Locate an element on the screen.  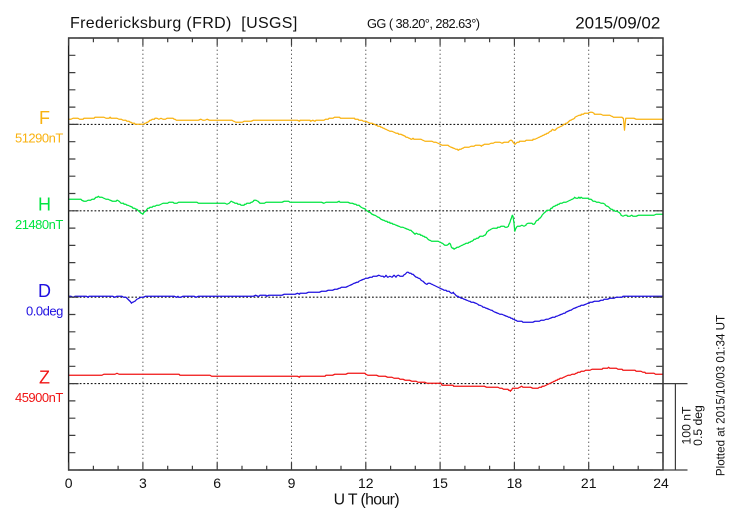
svg-text: 3 is located at coordinates (143, 483).